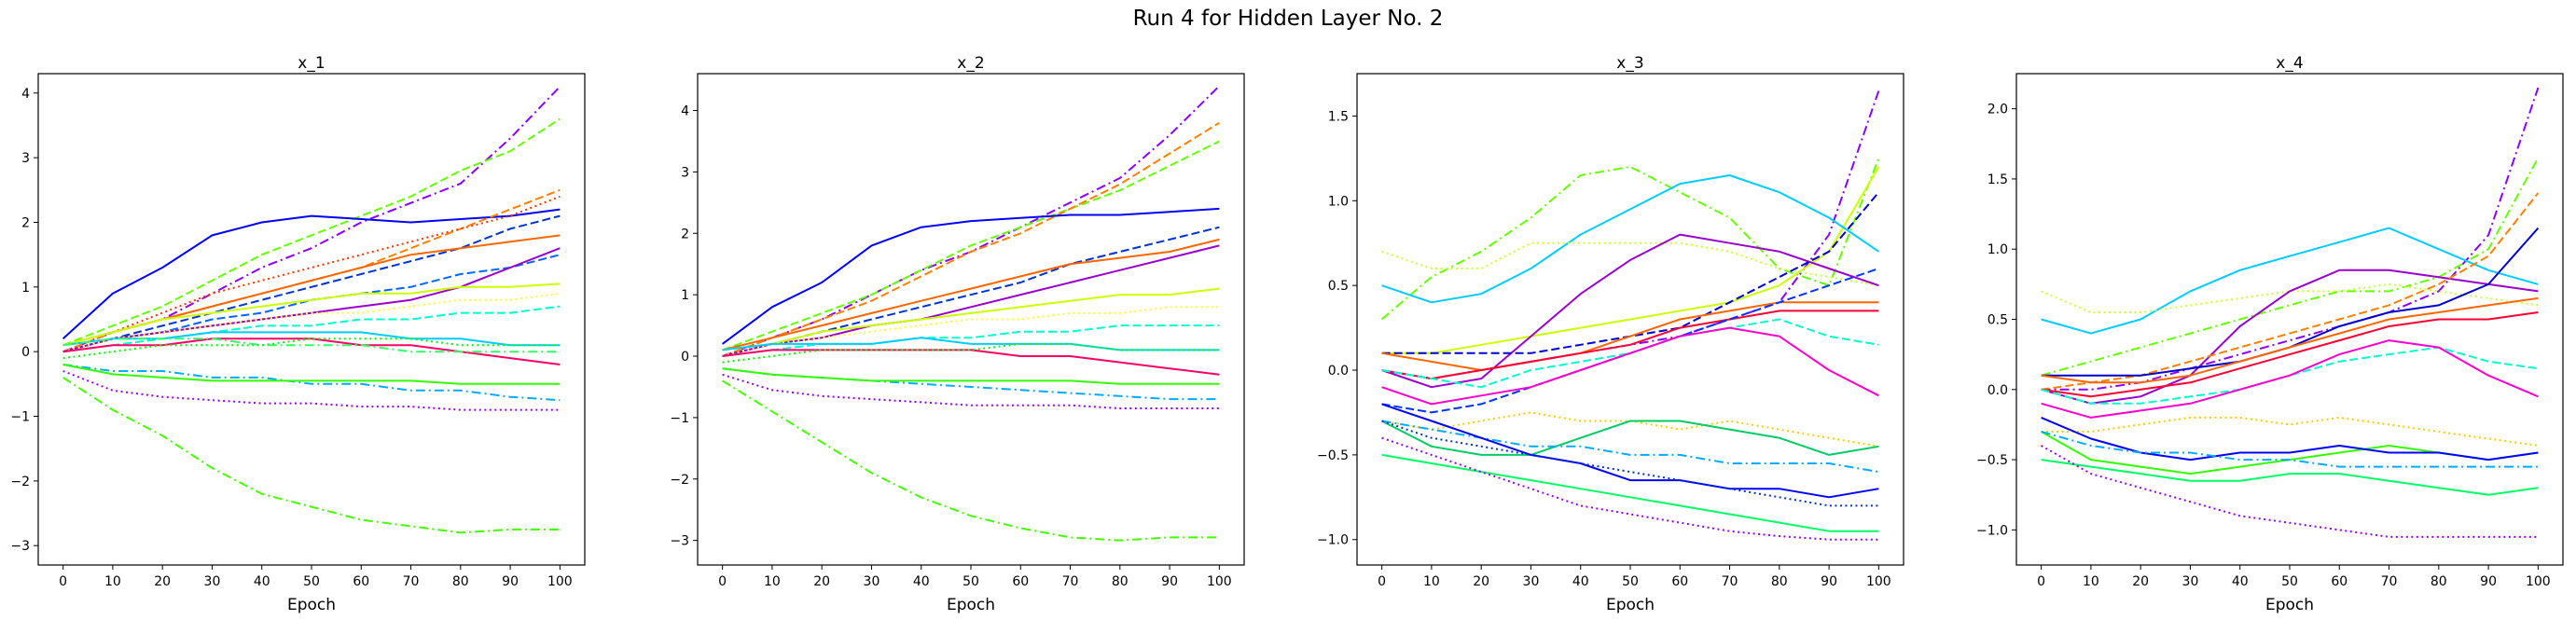  What do you see at coordinates (311, 63) in the screenshot?
I see `subplot-title: x_1` at bounding box center [311, 63].